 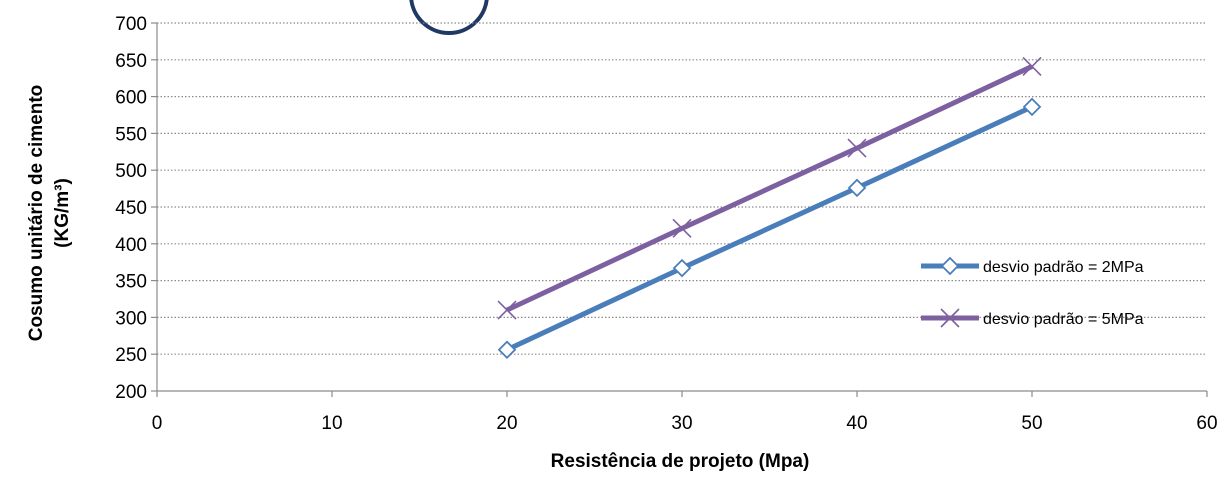 I want to click on cropped-title-fragment, so click(x=449, y=17).